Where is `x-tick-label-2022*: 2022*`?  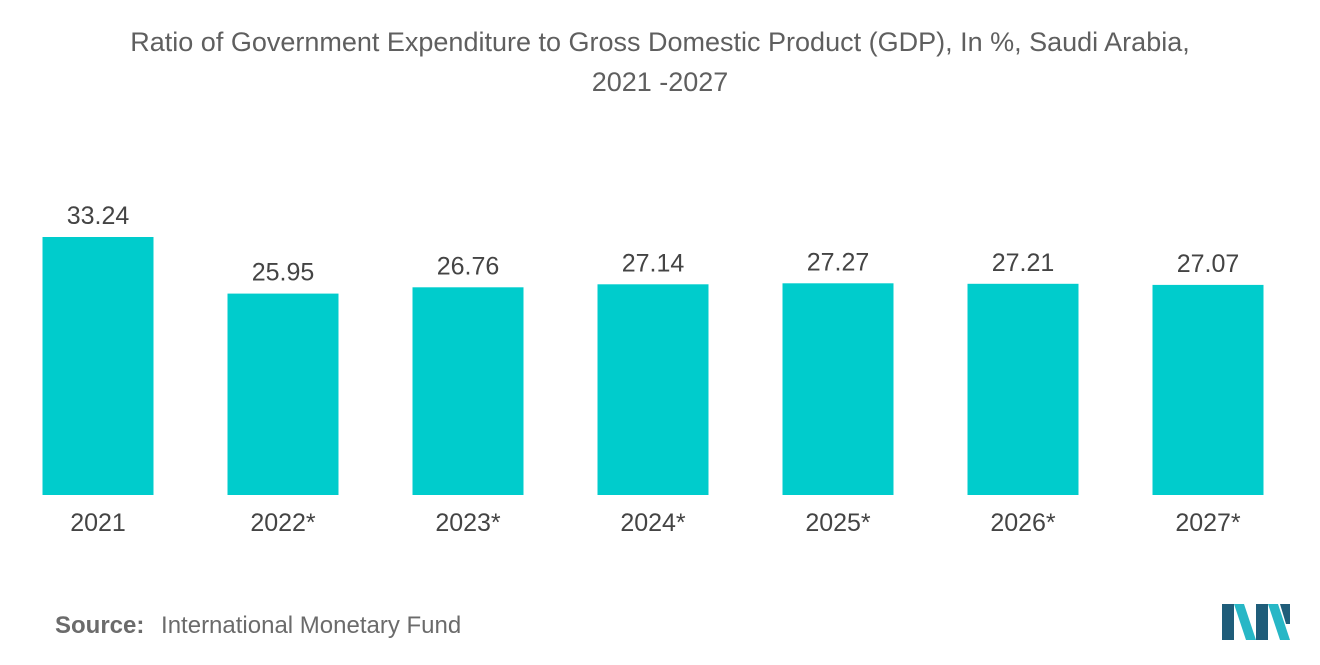
x-tick-label-2022*: 2022* is located at coordinates (283, 523).